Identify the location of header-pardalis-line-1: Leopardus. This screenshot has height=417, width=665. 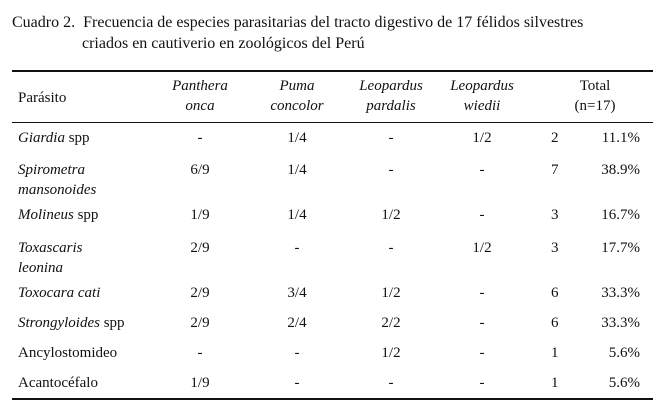
(391, 86).